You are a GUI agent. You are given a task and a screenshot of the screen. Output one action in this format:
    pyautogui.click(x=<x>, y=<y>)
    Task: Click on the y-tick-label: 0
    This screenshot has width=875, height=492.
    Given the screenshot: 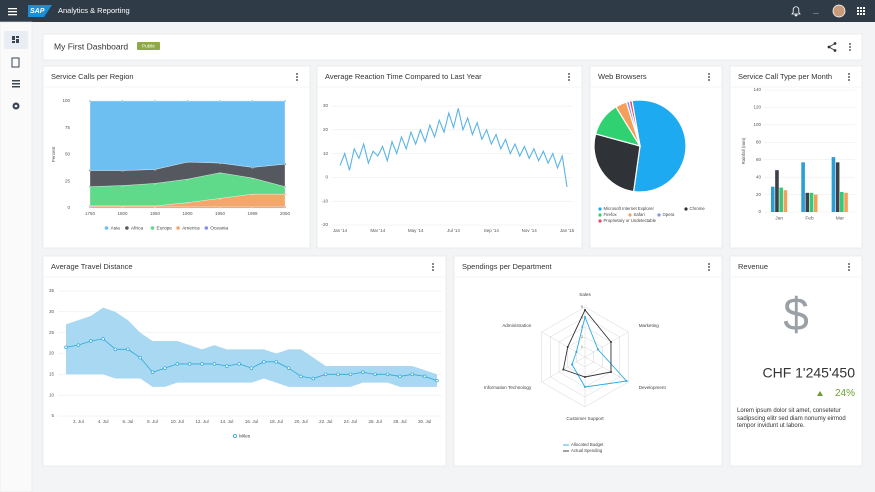 What is the action you would take?
    pyautogui.click(x=326, y=177)
    